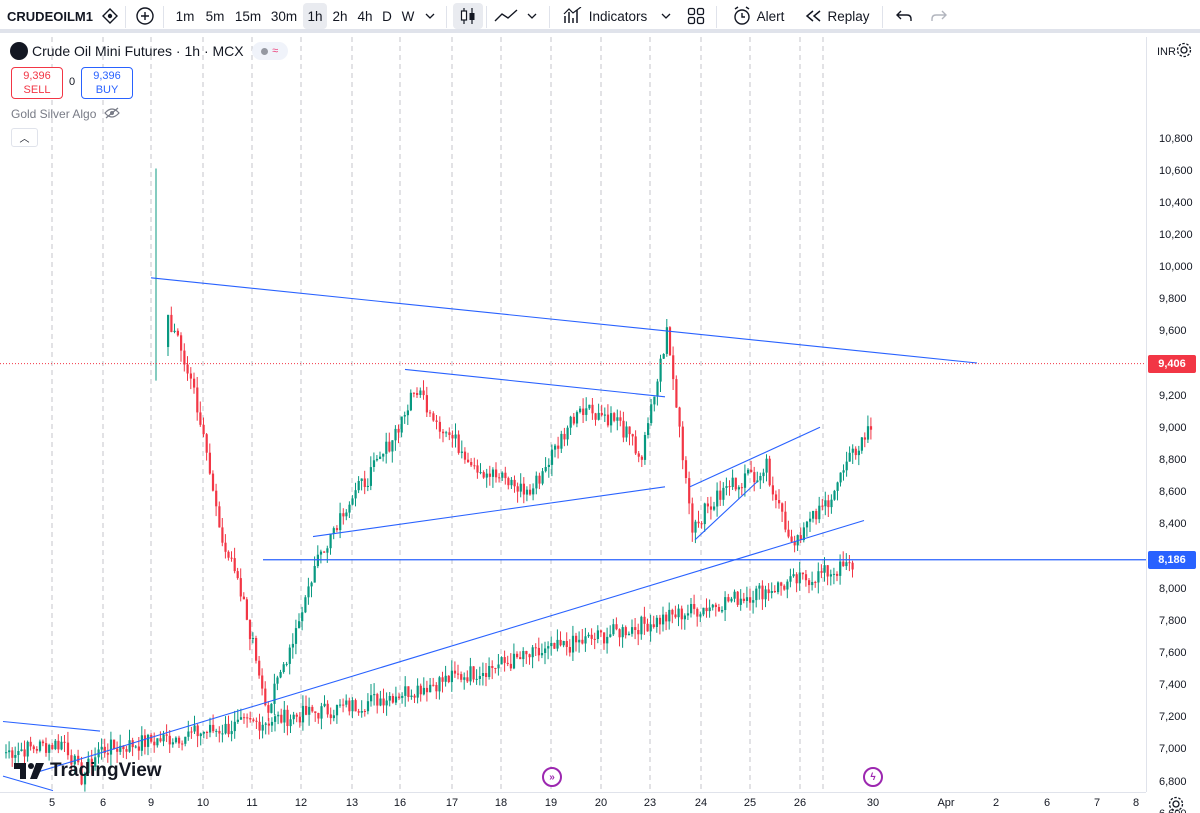  I want to click on compare-icon, so click(110, 16).